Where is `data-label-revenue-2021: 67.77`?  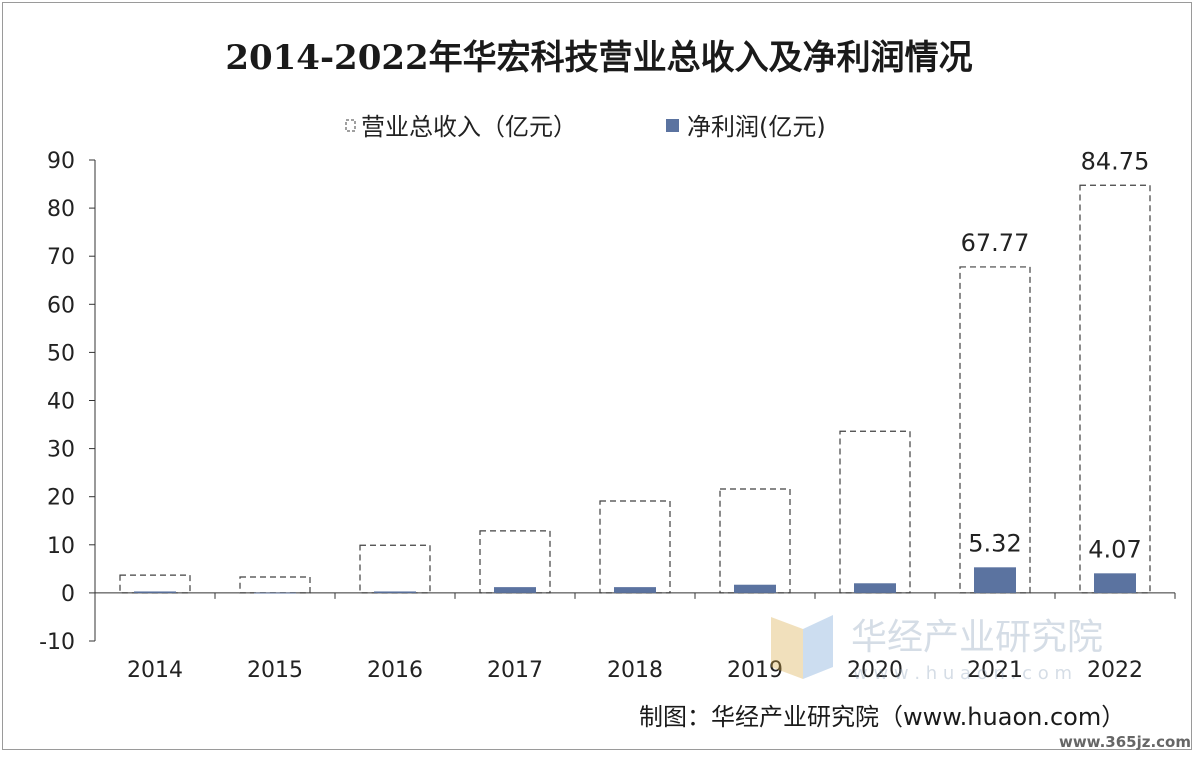
data-label-revenue-2021: 67.77 is located at coordinates (995, 243).